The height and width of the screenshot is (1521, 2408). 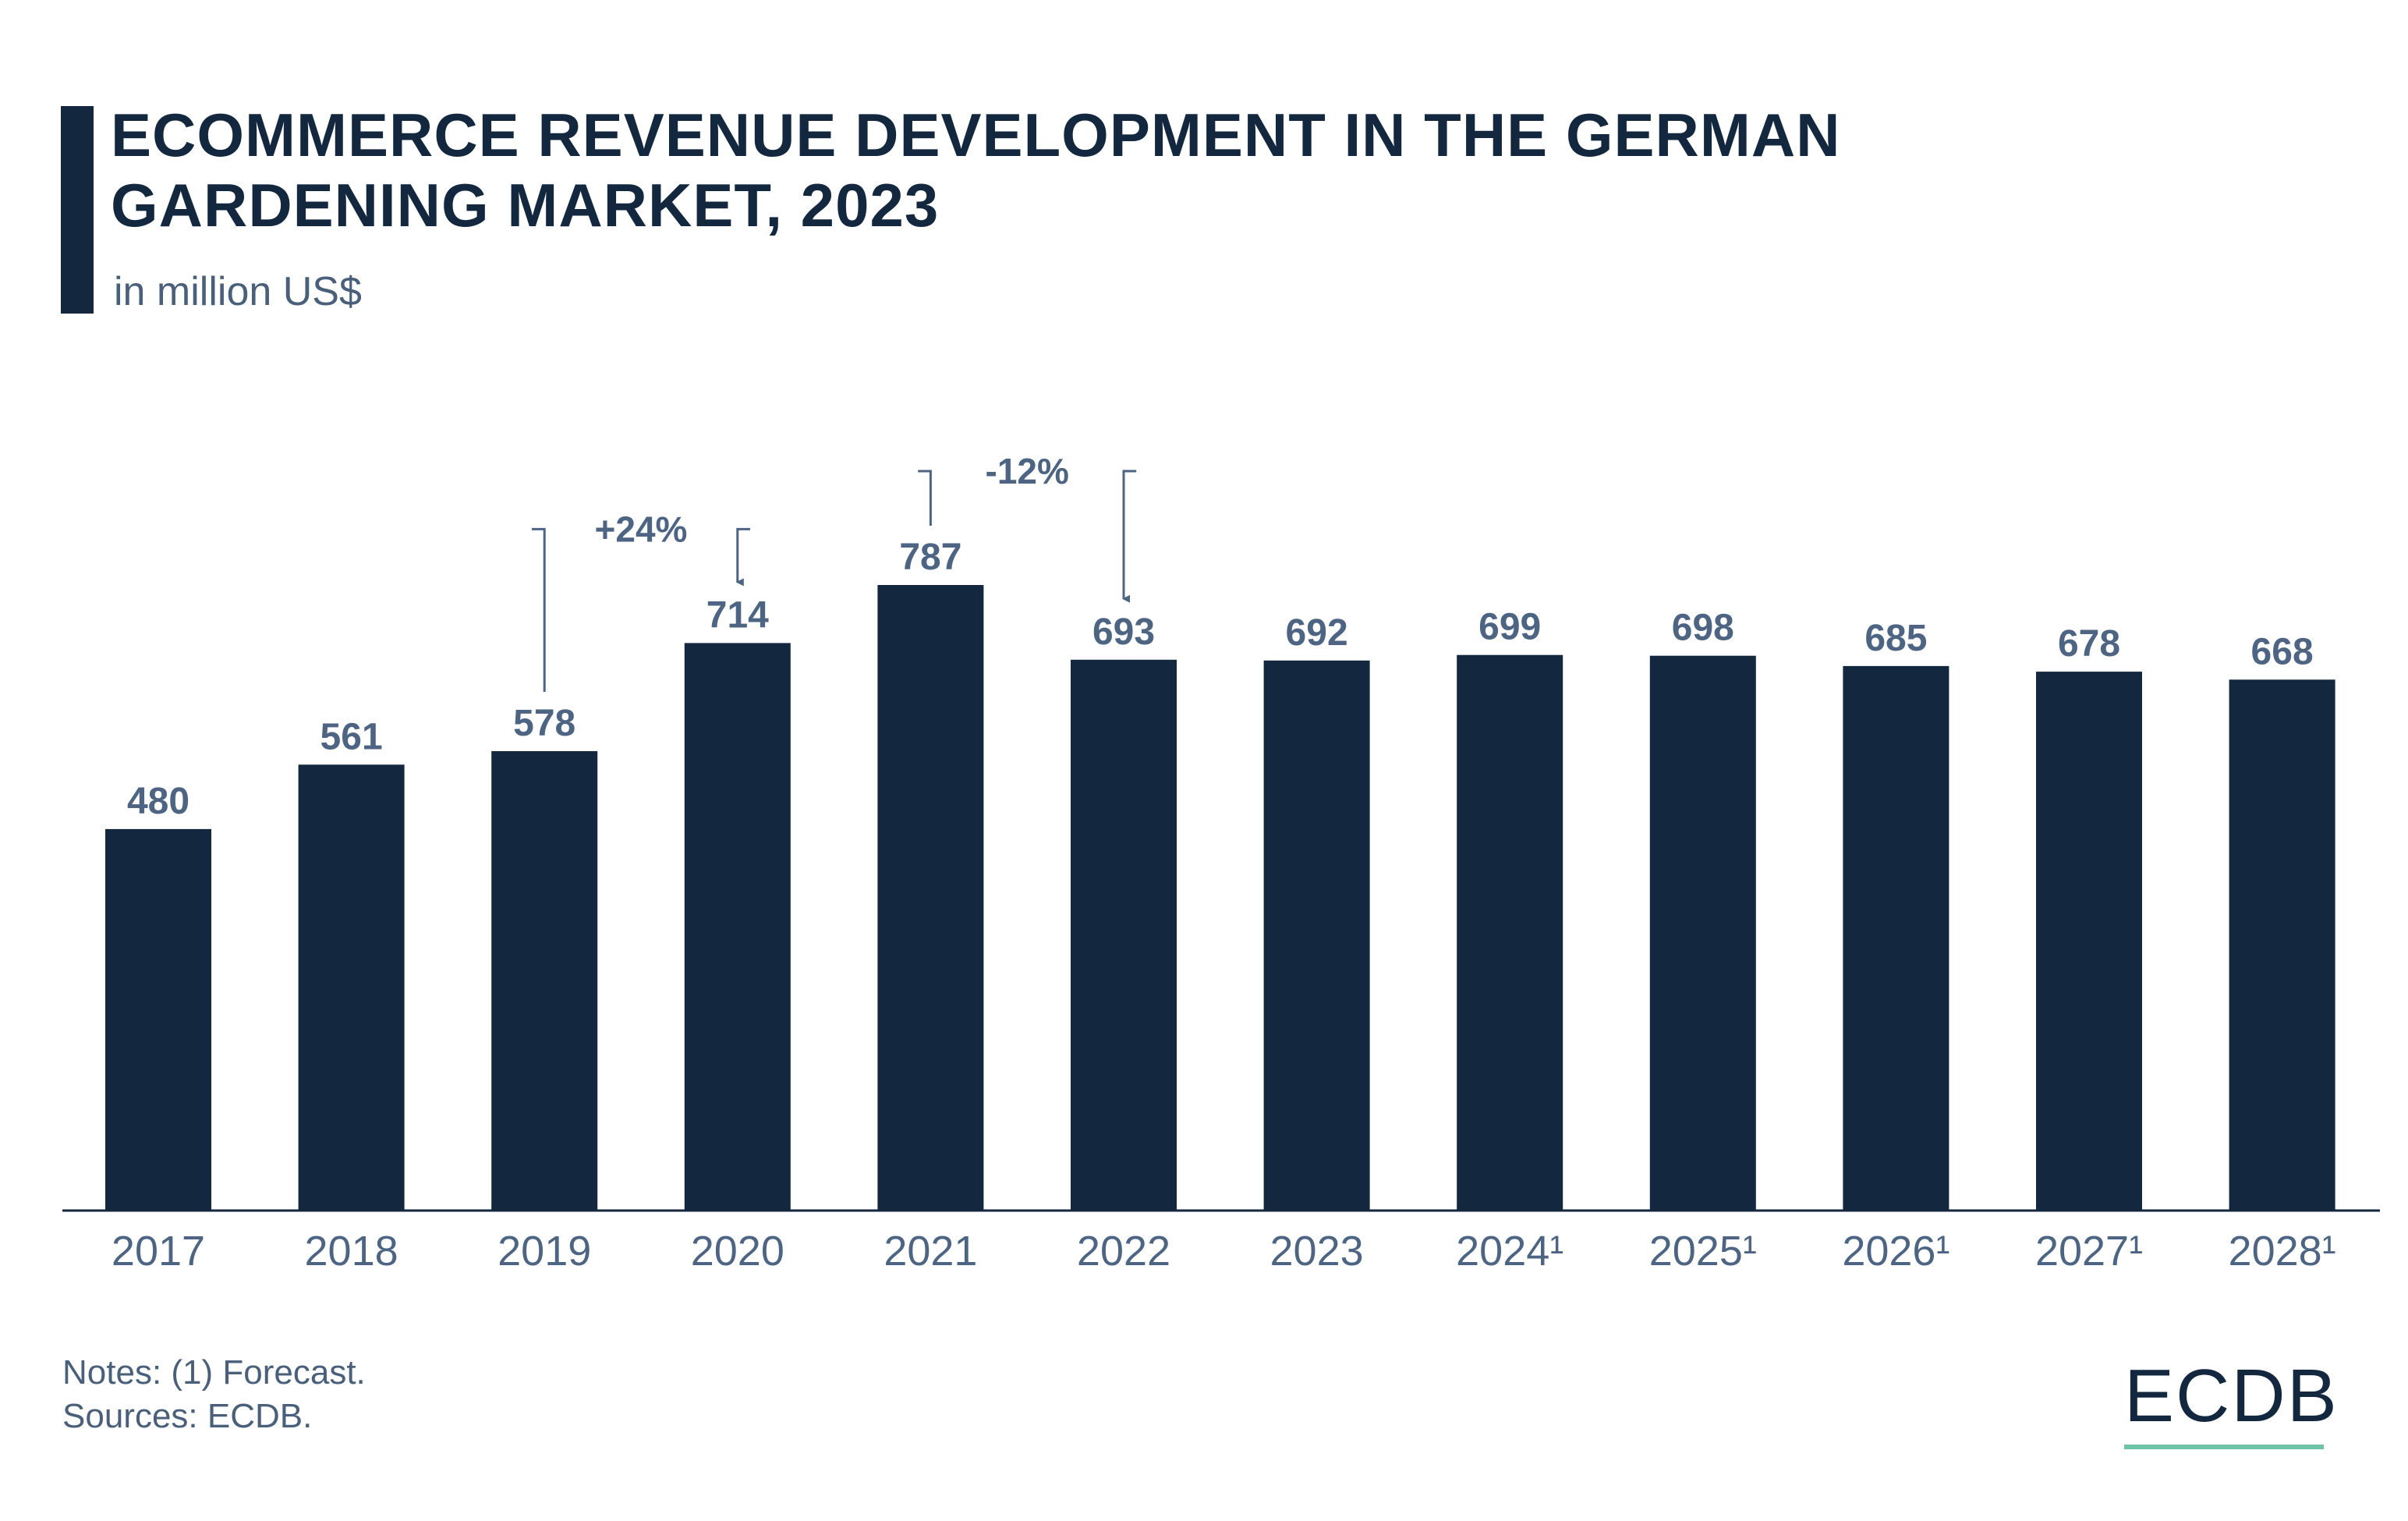 What do you see at coordinates (641, 529) in the screenshot?
I see `annotation-label: +24%` at bounding box center [641, 529].